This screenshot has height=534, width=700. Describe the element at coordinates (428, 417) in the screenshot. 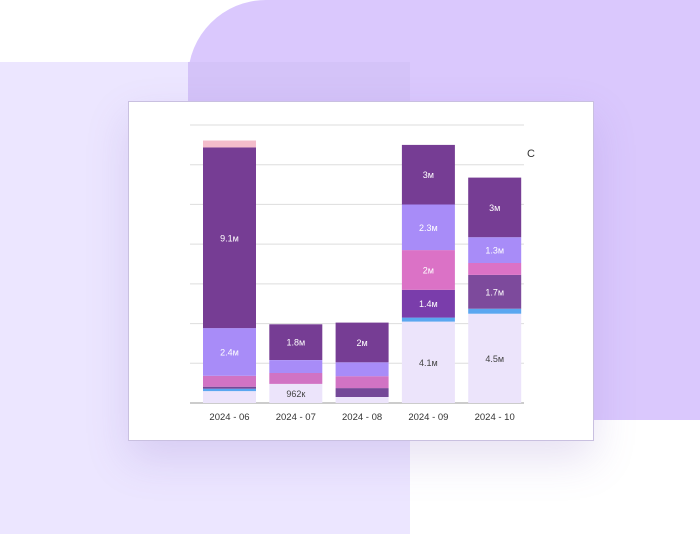

I see `x-tick-label: 2024 - 09` at that location.